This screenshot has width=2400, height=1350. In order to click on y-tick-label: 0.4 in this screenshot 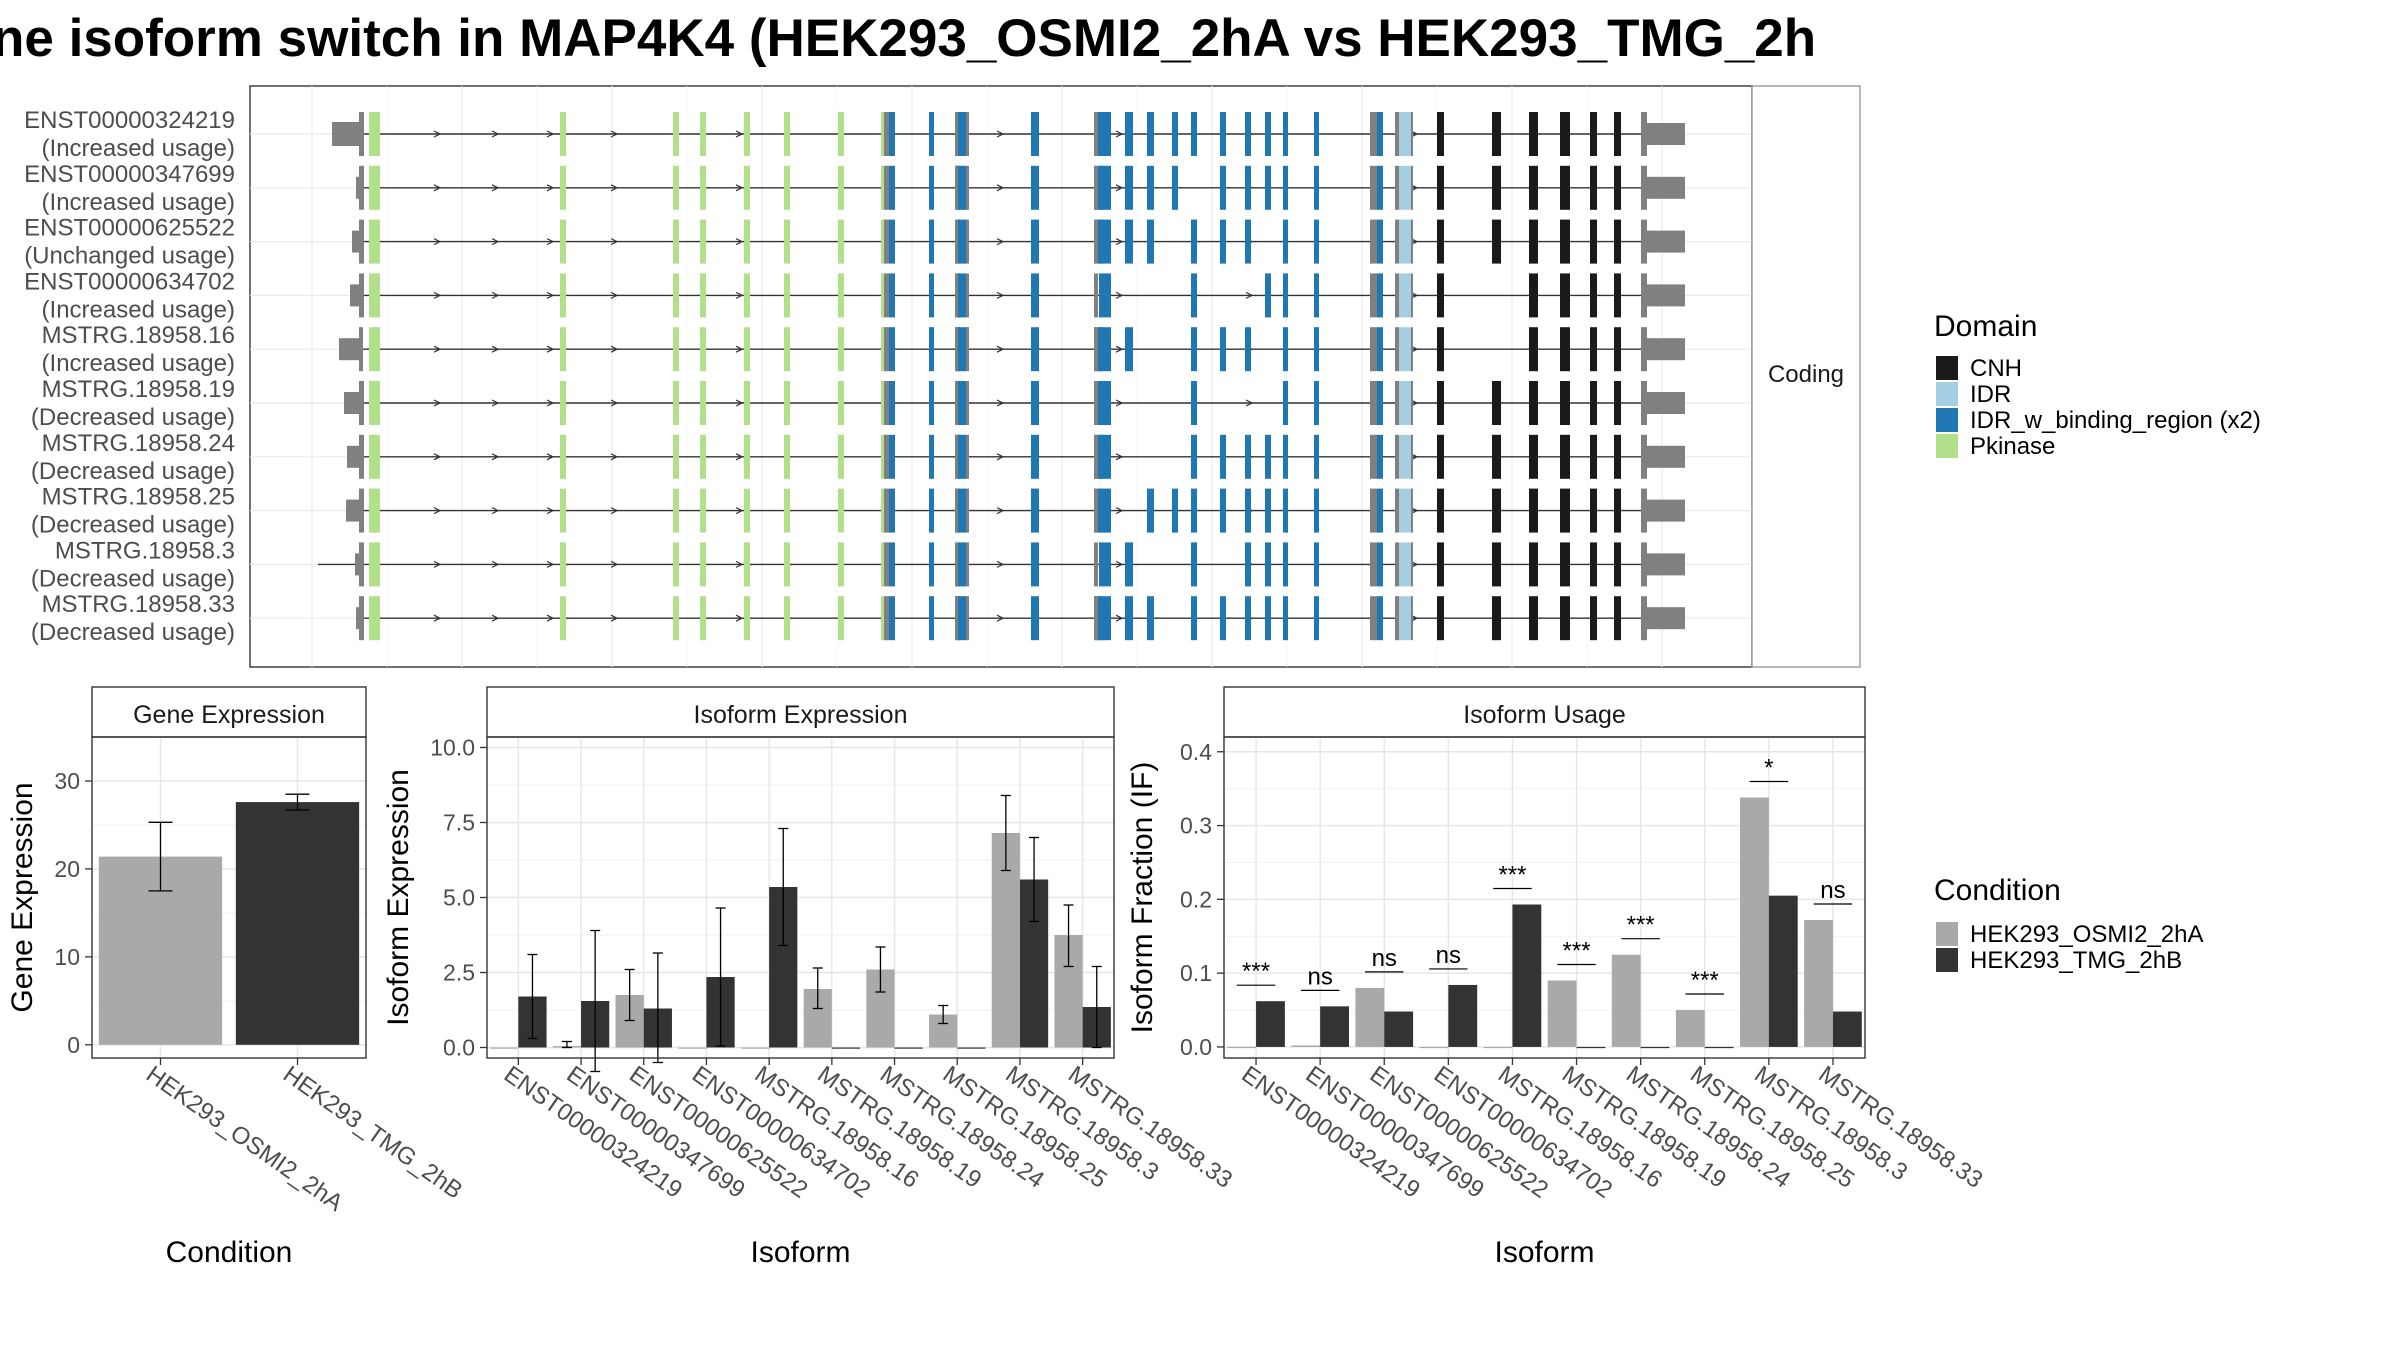, I will do `click(1196, 752)`.